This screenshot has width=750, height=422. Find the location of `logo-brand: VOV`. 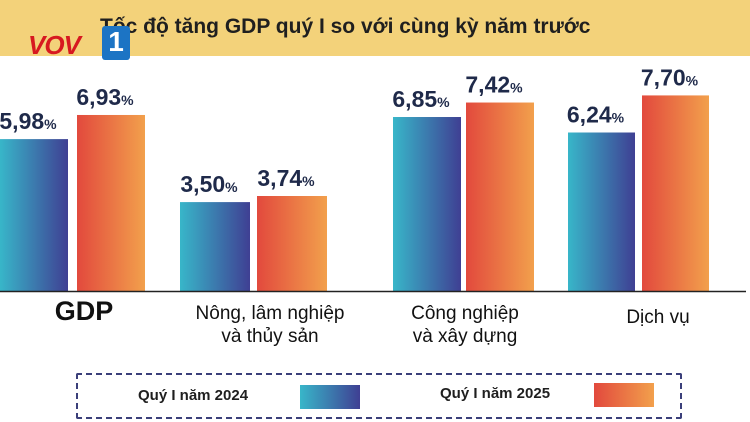

logo-brand: VOV is located at coordinates (54, 45).